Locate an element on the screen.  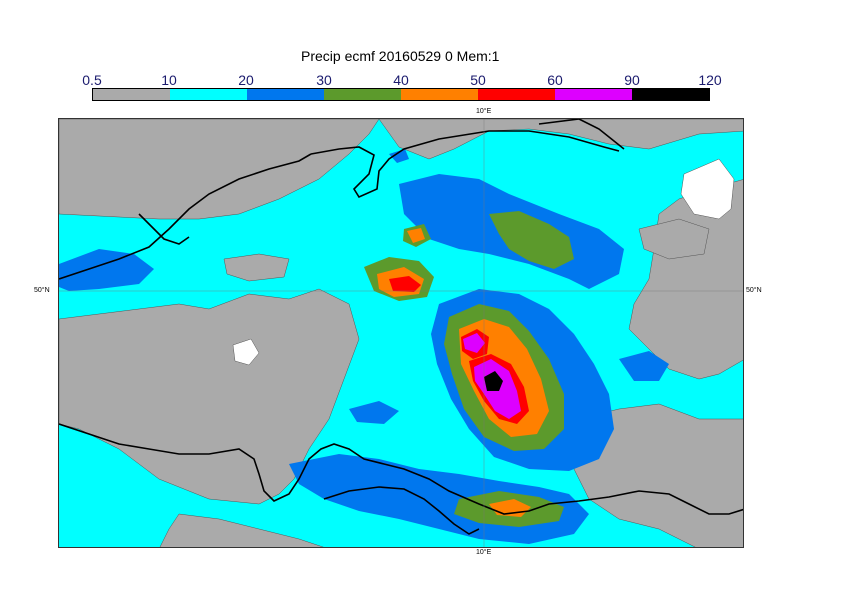
black-peak is located at coordinates (493, 381).